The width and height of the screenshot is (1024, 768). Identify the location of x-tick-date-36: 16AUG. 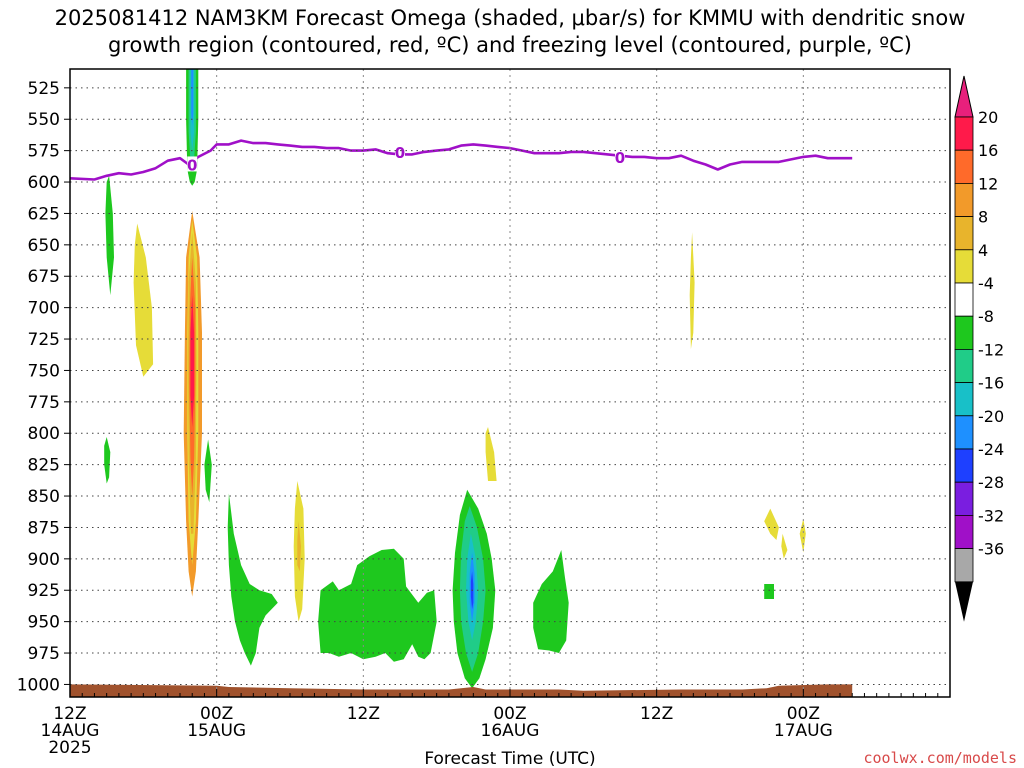
(510, 731).